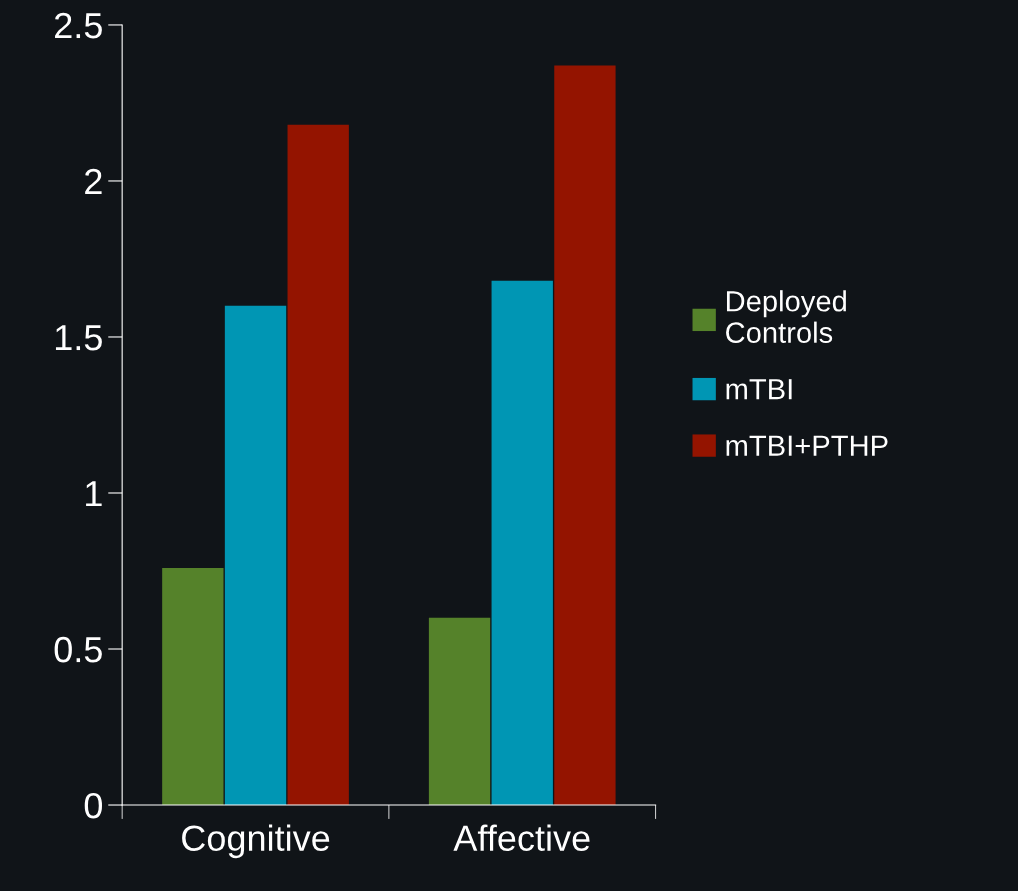 Image resolution: width=1018 pixels, height=891 pixels. I want to click on y-tick-label: 2, so click(93, 181).